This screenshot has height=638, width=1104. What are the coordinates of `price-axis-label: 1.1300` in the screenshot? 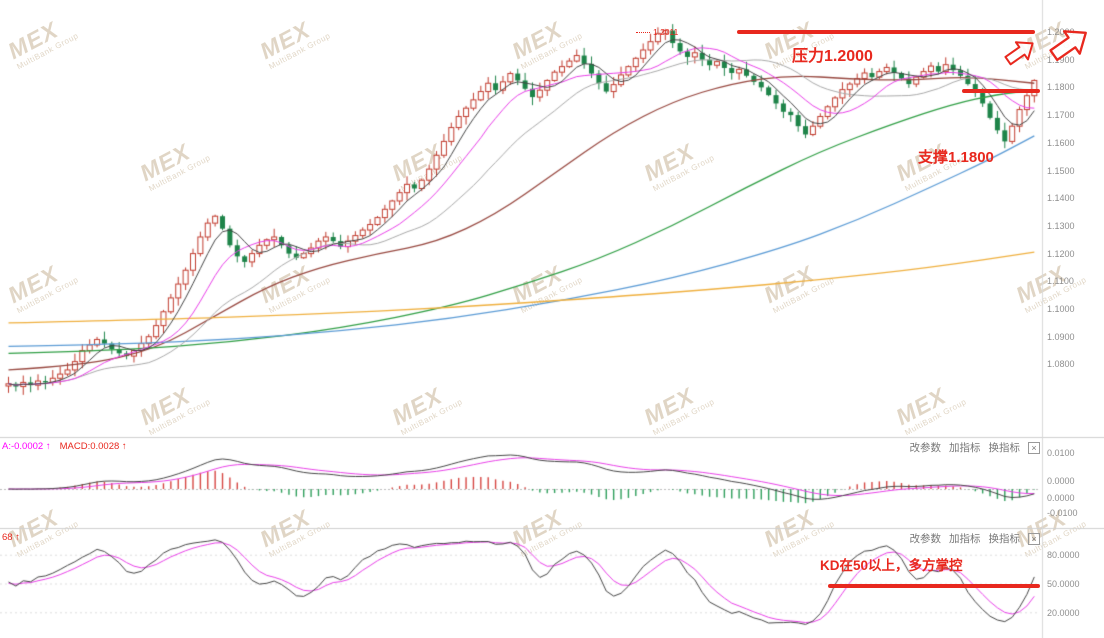 It's located at (1061, 225).